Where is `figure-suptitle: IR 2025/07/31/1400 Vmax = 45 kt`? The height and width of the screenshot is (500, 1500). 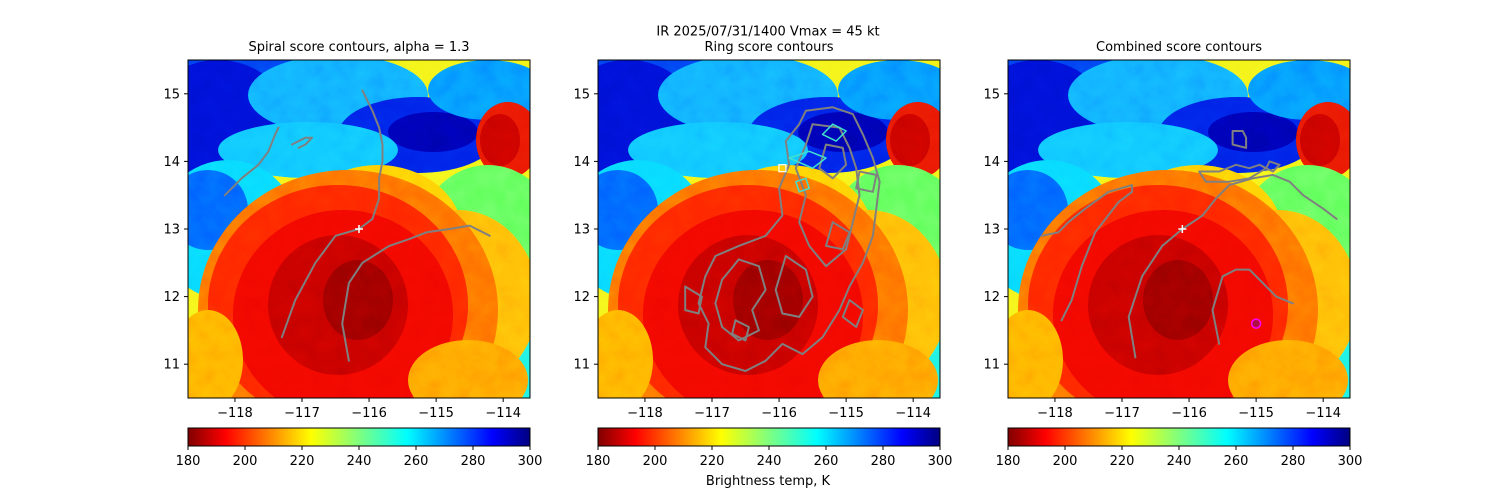
figure-suptitle: IR 2025/07/31/1400 Vmax = 45 kt is located at coordinates (767, 32).